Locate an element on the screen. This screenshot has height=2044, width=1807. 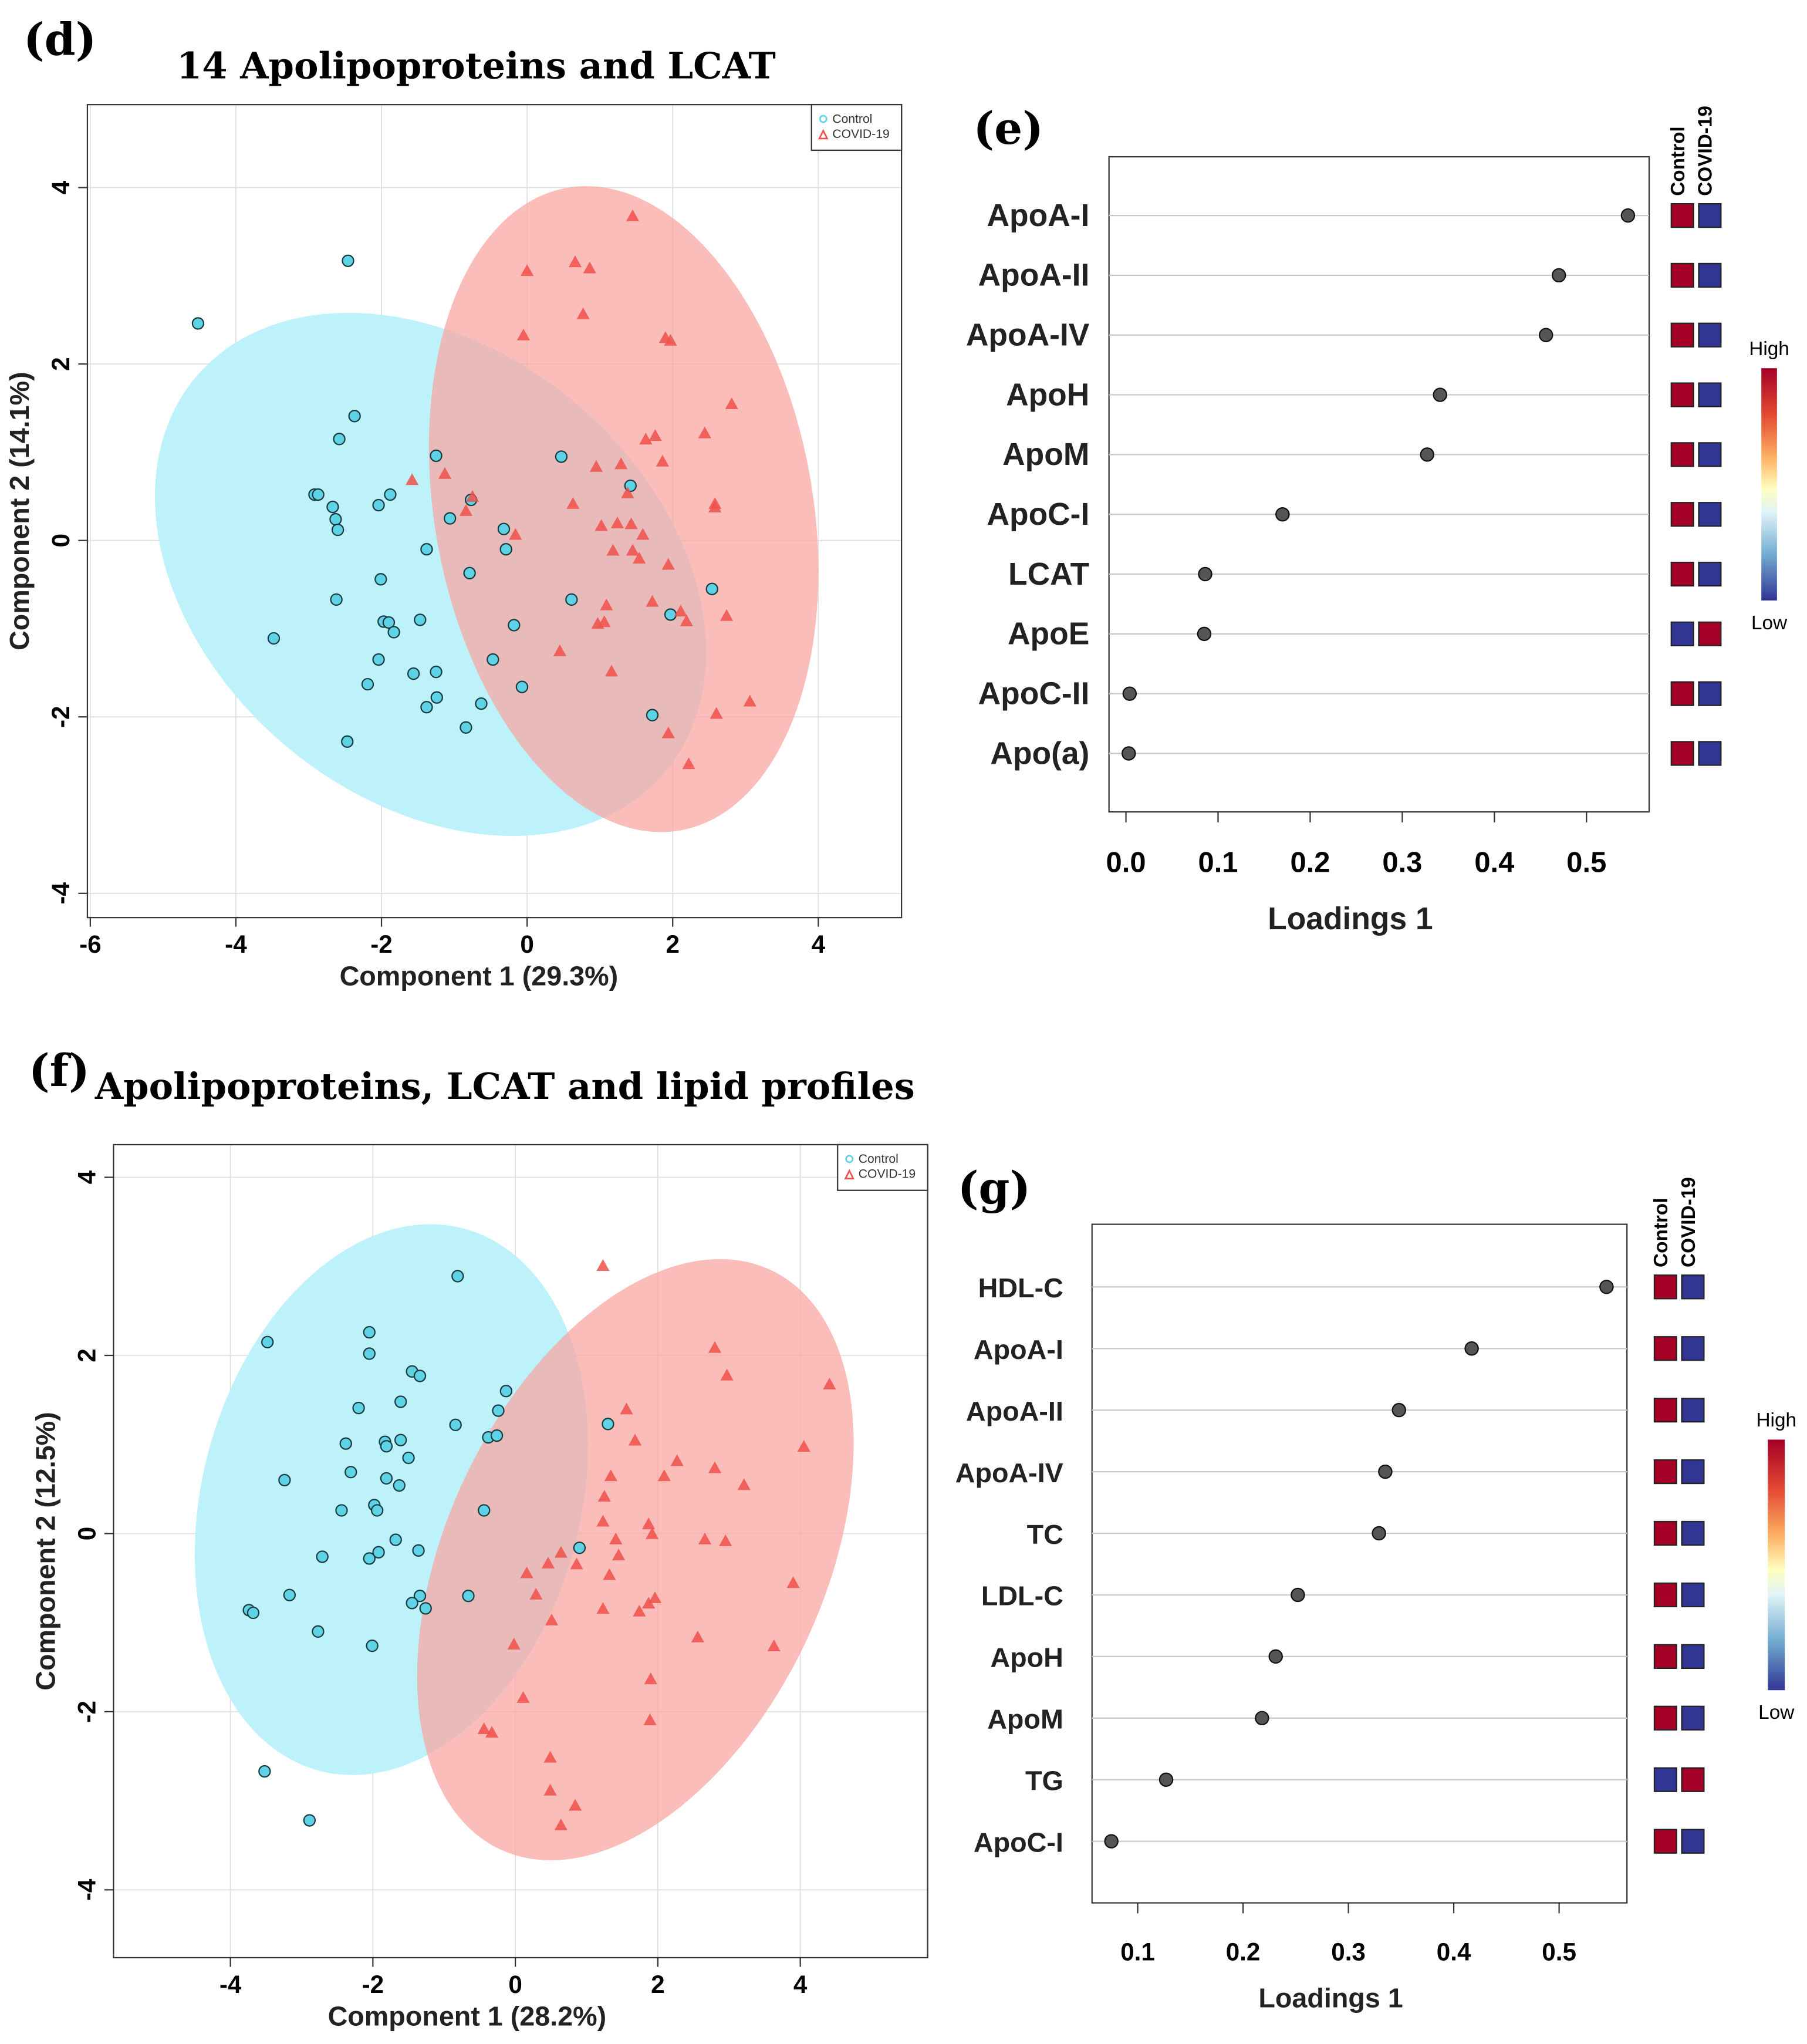
tick-label-x: 0.1 is located at coordinates (1137, 1951).